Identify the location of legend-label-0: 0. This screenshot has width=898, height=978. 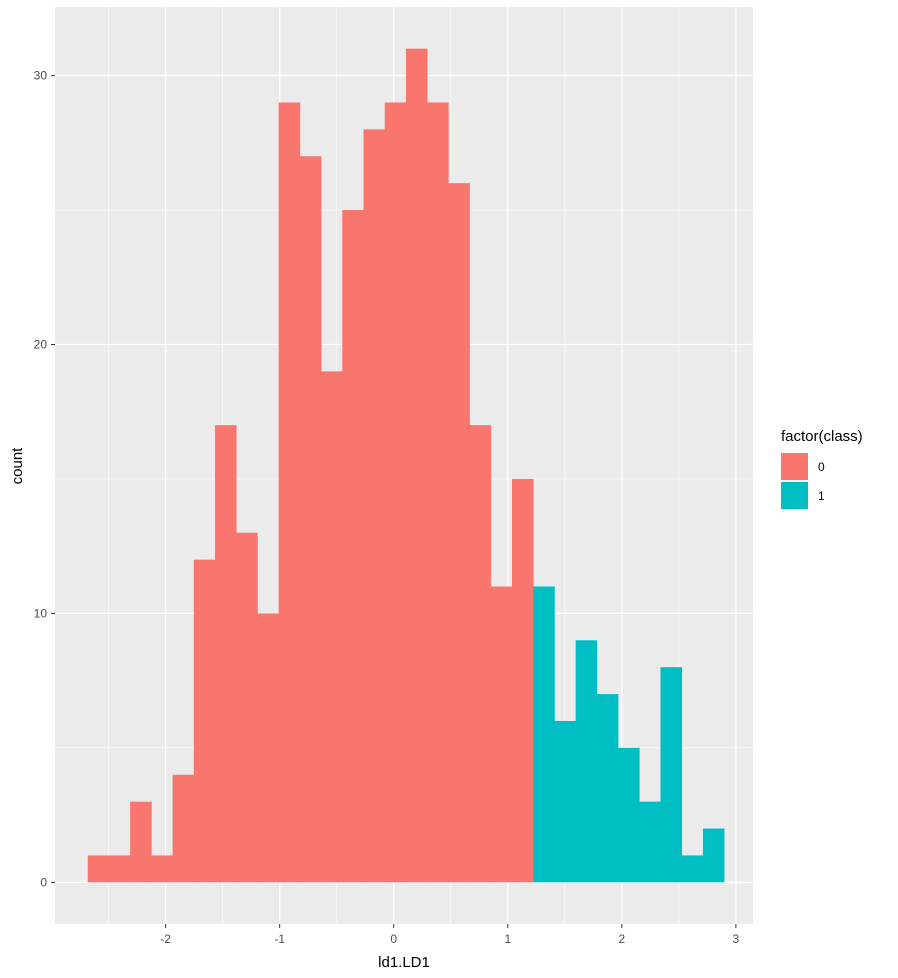
(821, 467).